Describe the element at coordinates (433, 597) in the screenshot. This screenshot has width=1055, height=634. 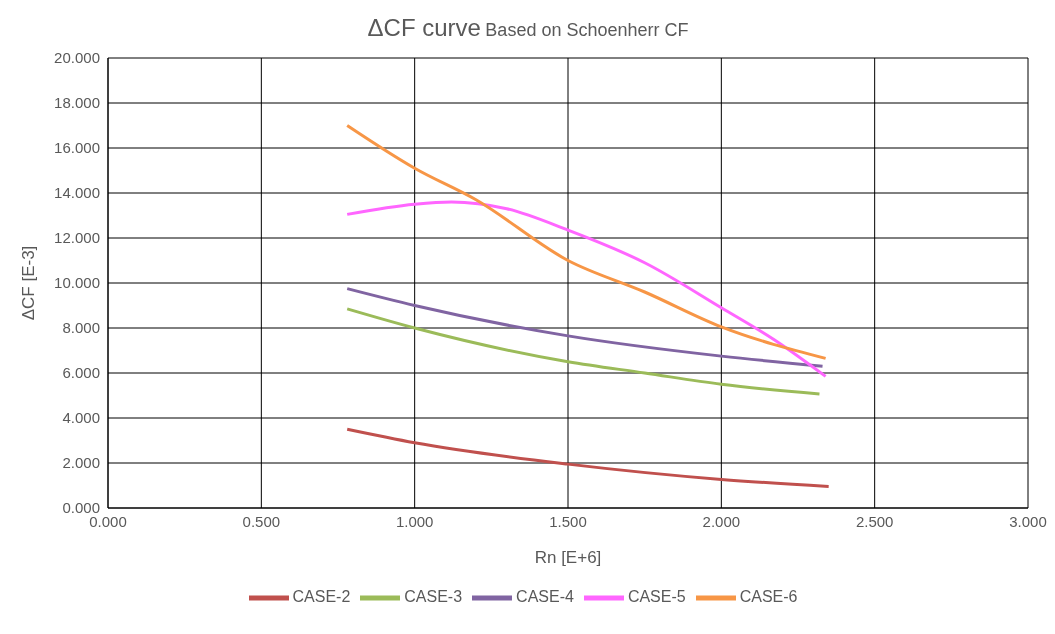
I see `legend-label: CASE-3` at that location.